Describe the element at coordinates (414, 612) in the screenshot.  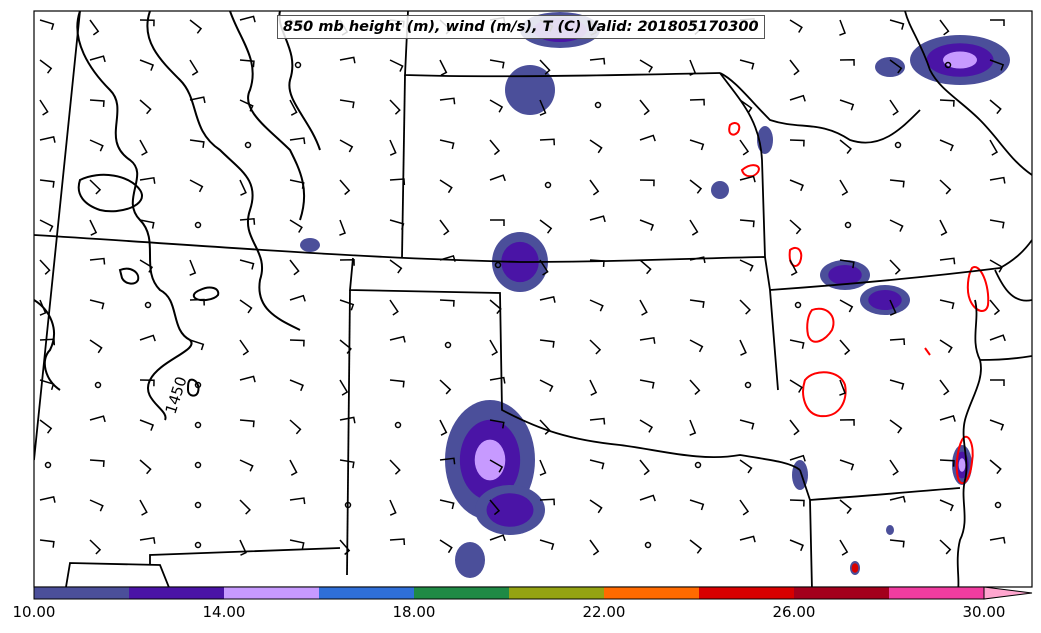
I see `colorbar-tick-label: 18.00` at that location.